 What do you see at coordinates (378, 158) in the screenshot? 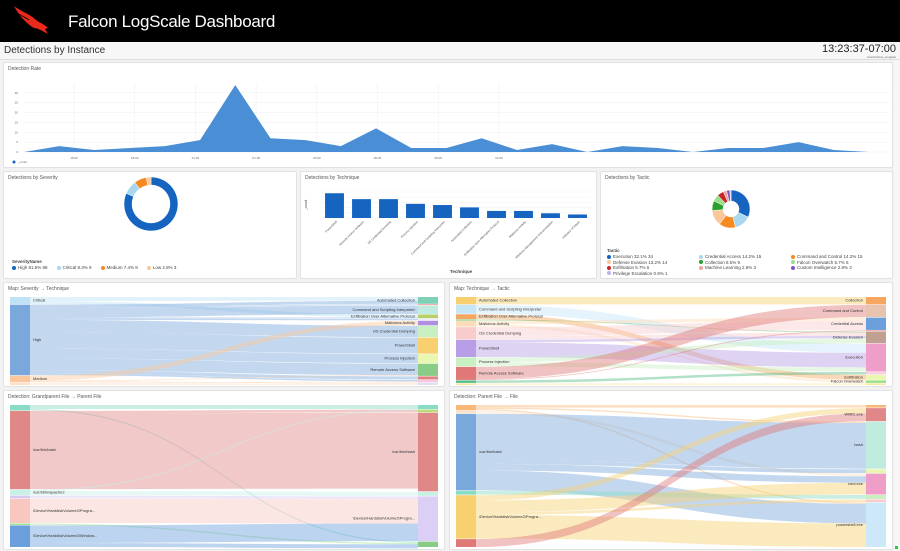
I see `x-tick-label: 06:00` at bounding box center [378, 158].